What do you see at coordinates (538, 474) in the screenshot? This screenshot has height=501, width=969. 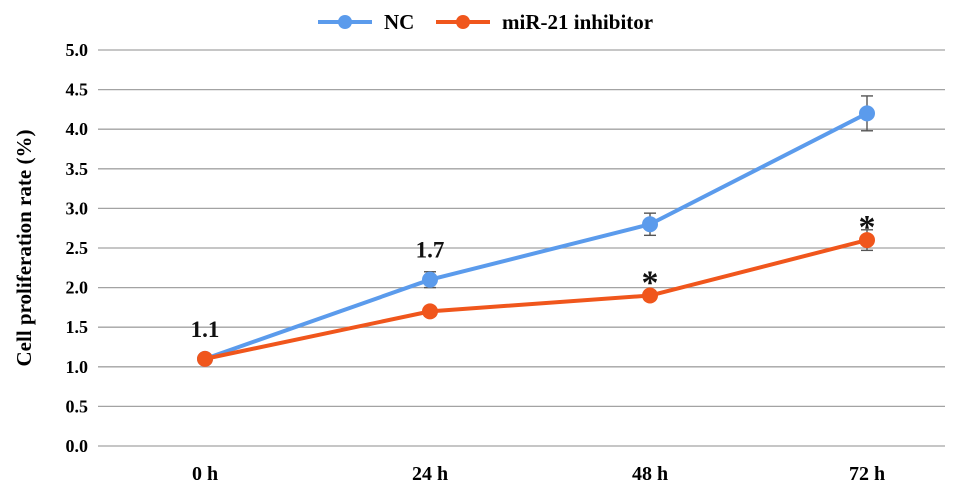 I see `x-tick-labels: 0 h 24 h 48 h 72 h` at bounding box center [538, 474].